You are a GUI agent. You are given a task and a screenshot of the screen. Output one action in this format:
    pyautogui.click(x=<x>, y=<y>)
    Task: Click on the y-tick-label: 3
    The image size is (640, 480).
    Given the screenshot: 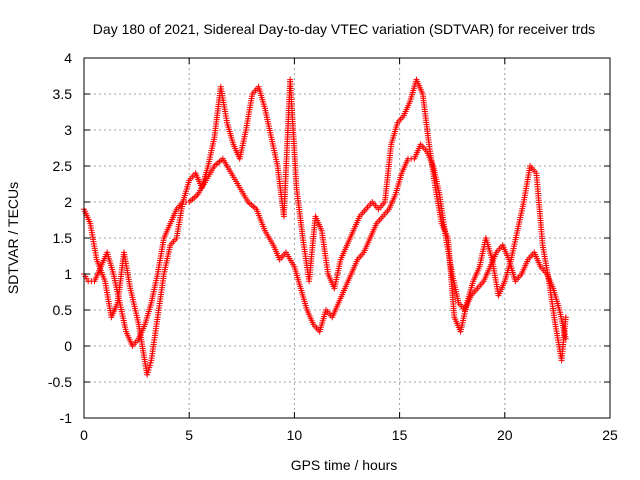 What is the action you would take?
    pyautogui.click(x=68, y=130)
    